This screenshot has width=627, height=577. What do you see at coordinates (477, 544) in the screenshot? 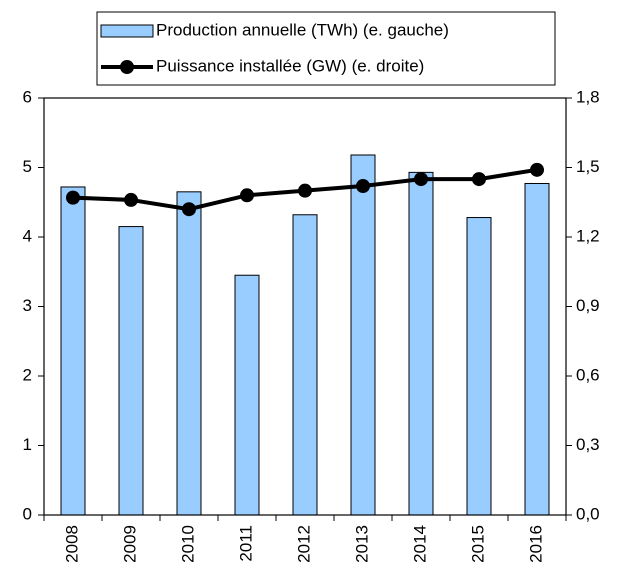
I see `x-tick-label: 2015` at bounding box center [477, 544].